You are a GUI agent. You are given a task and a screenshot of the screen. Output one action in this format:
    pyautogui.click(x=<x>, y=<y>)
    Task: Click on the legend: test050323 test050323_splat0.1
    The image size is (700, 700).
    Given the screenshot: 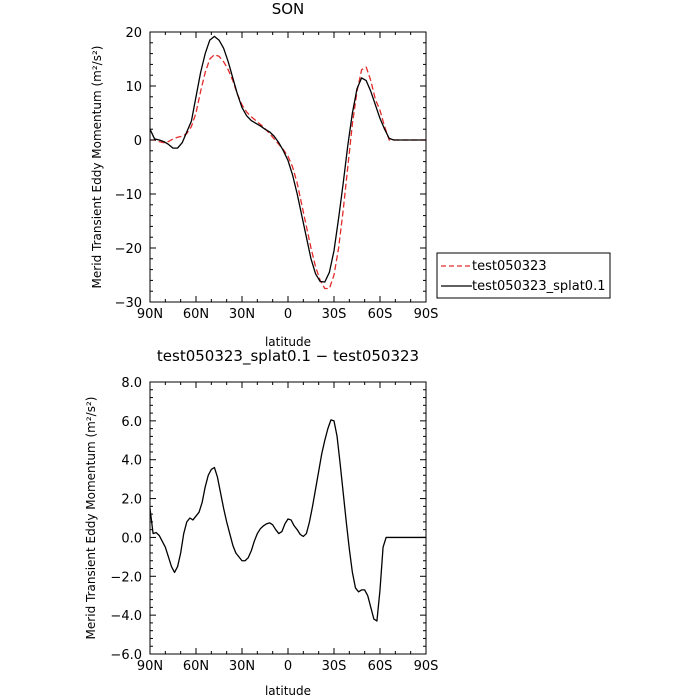 What is the action you would take?
    pyautogui.click(x=523, y=275)
    